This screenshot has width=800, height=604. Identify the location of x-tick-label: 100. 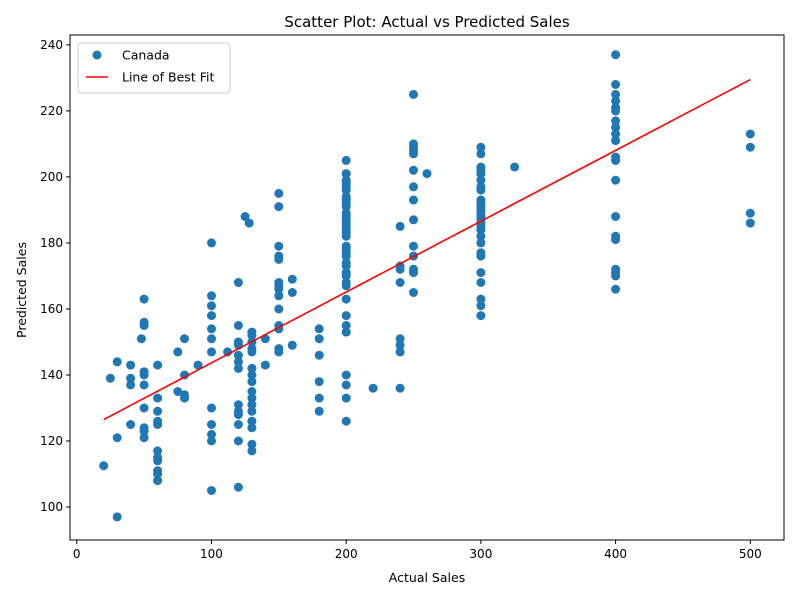
(211, 554).